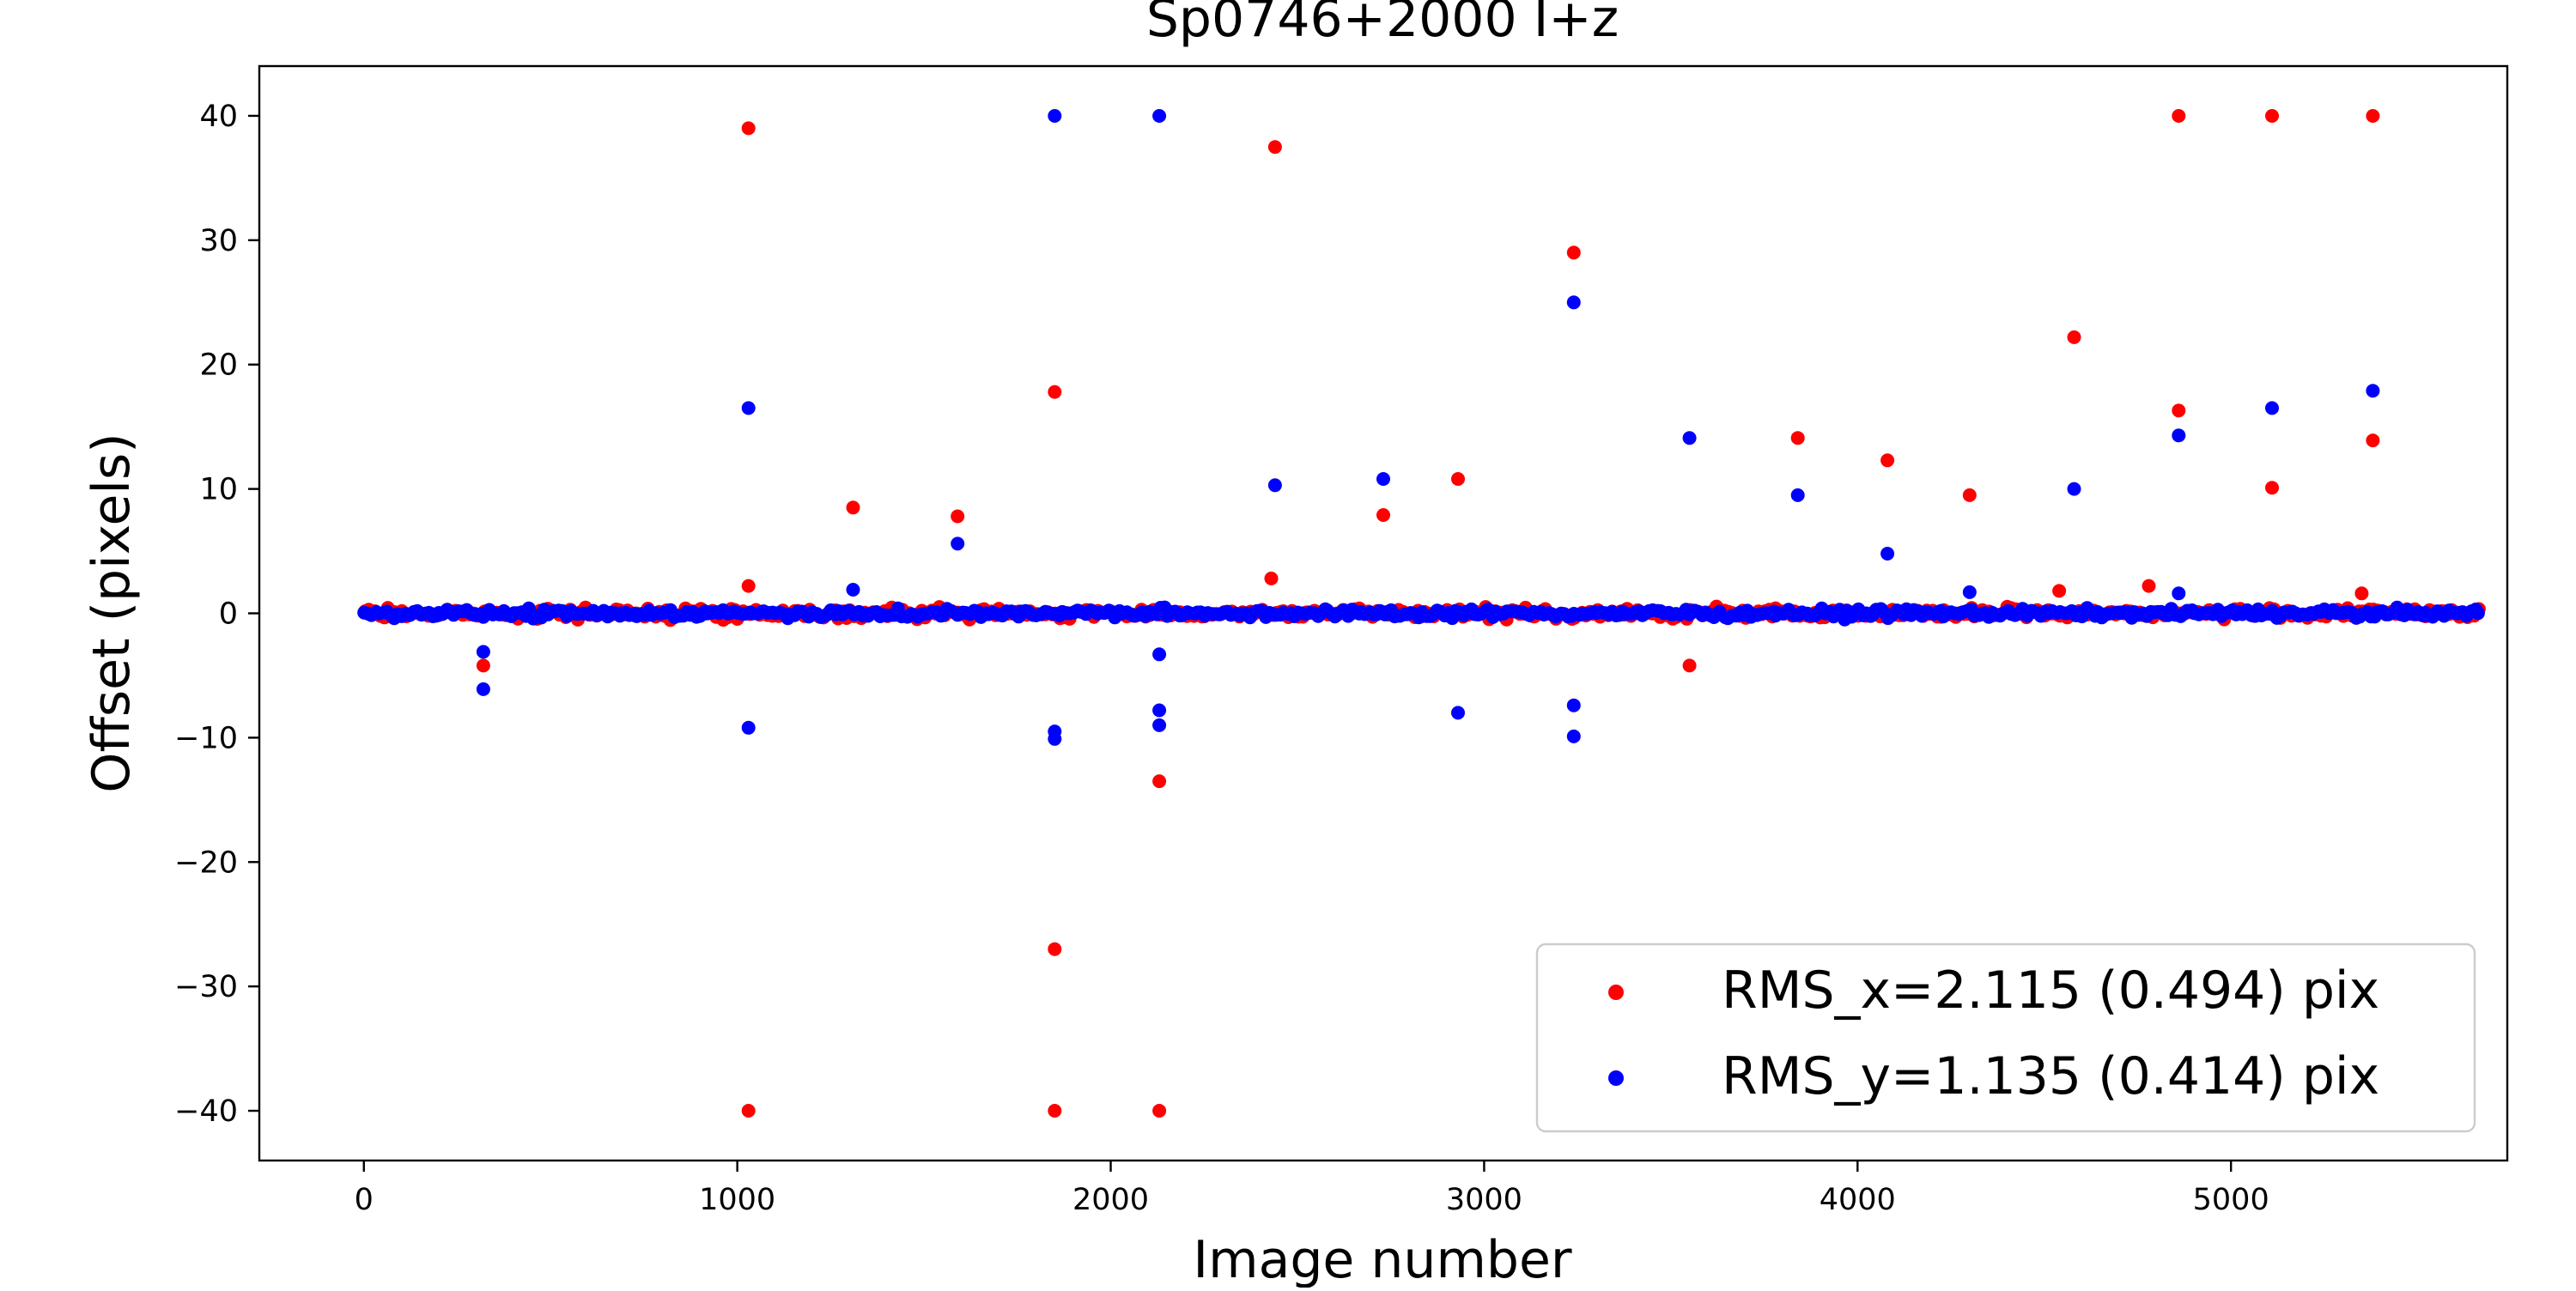 Image resolution: width=2576 pixels, height=1291 pixels. I want to click on legend-label-x: RMS_x=2.115 (0.494) pix, so click(2050, 991).